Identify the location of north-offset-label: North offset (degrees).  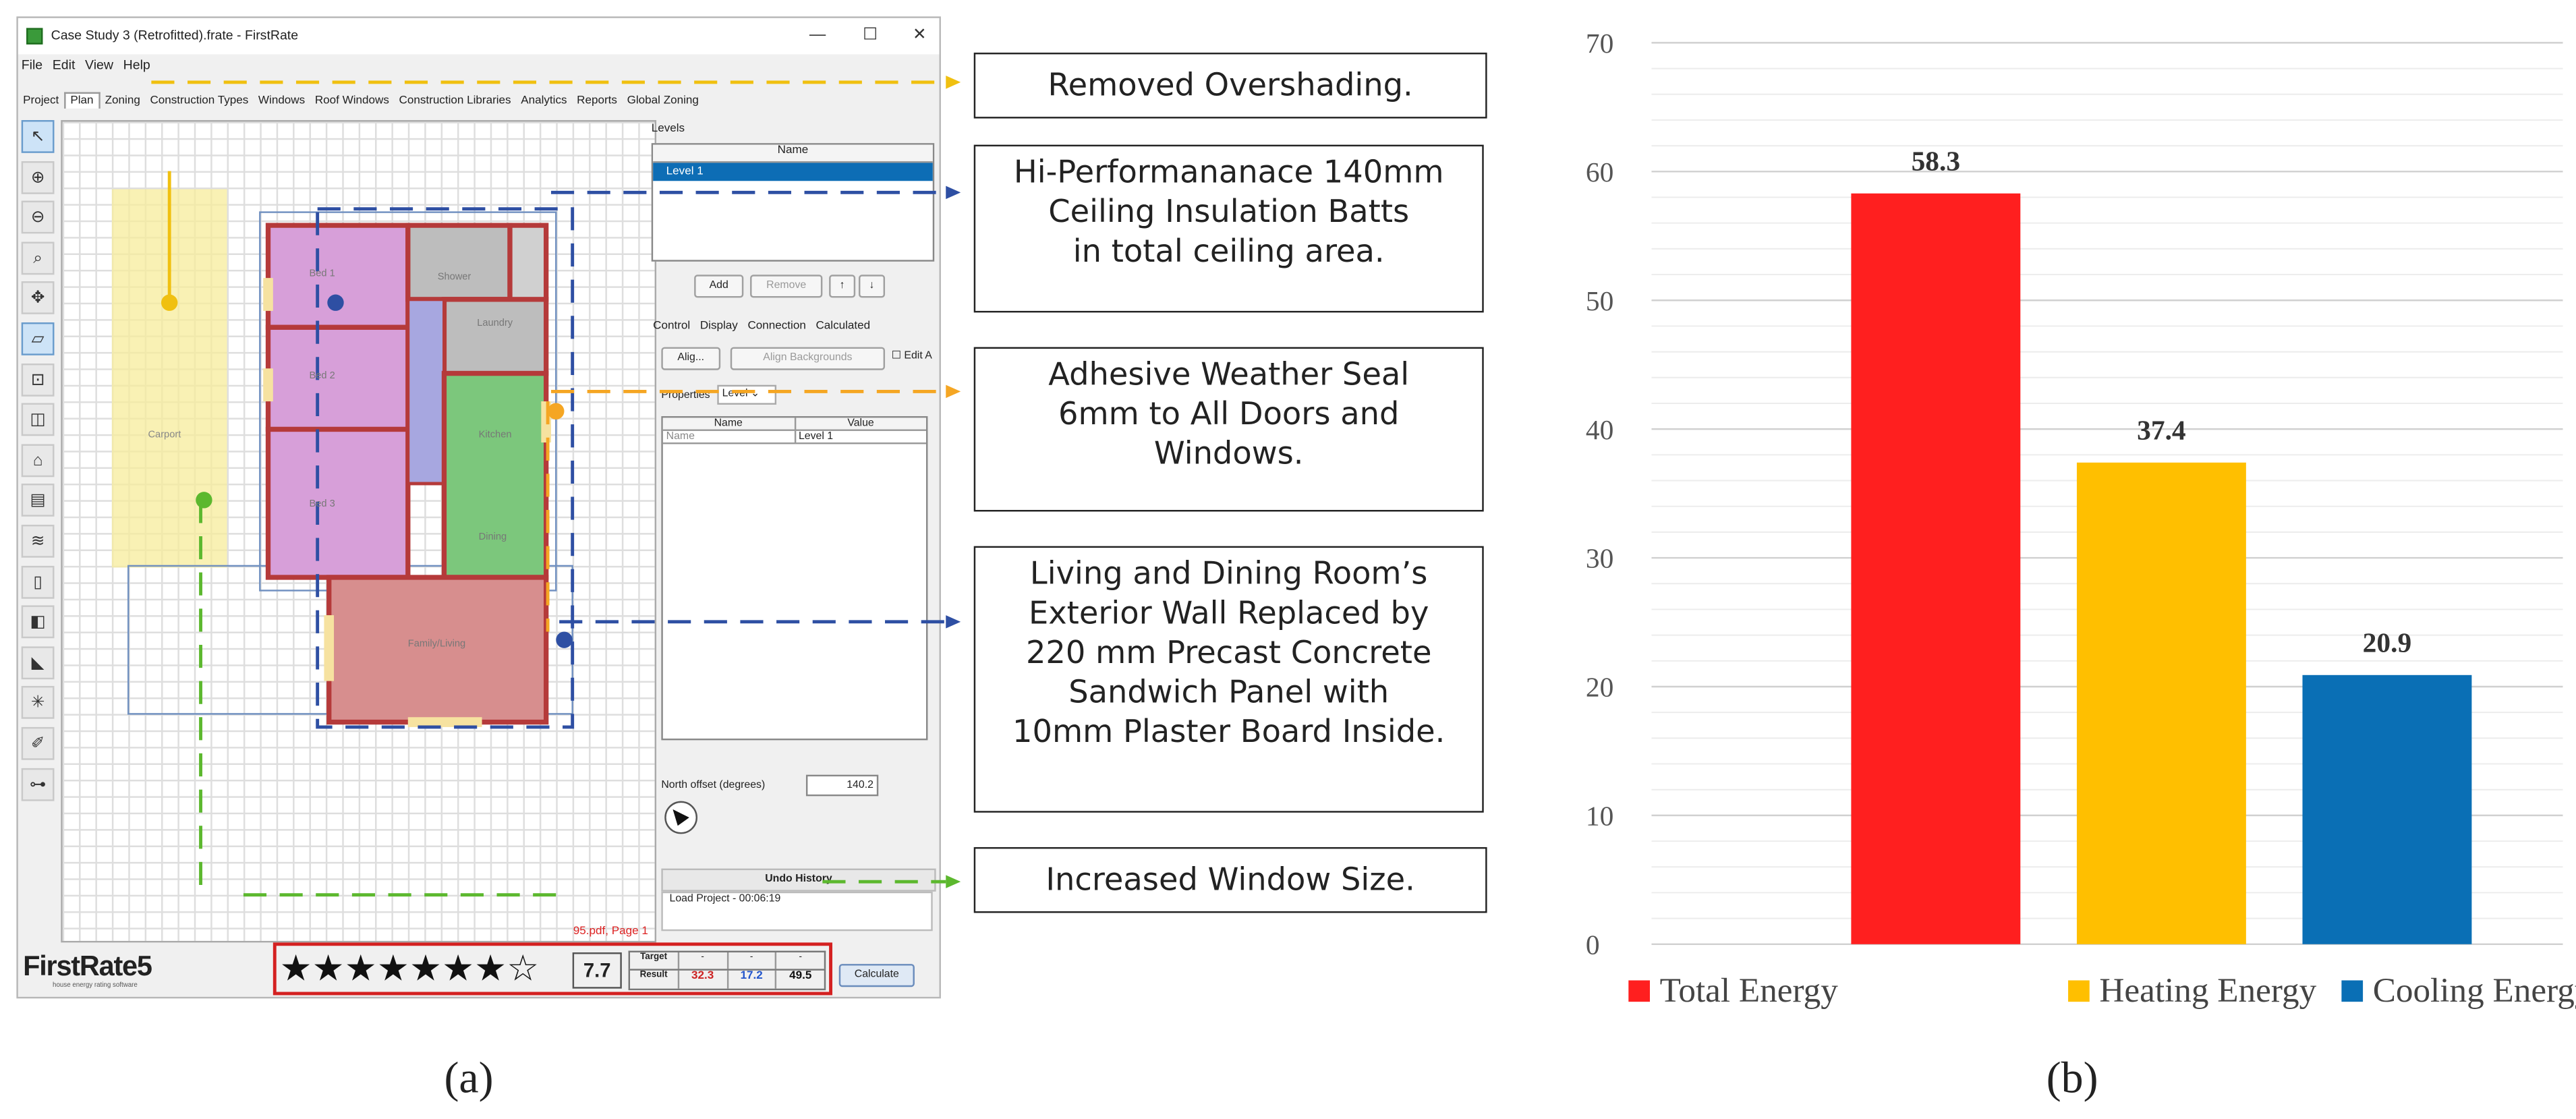
(713, 786).